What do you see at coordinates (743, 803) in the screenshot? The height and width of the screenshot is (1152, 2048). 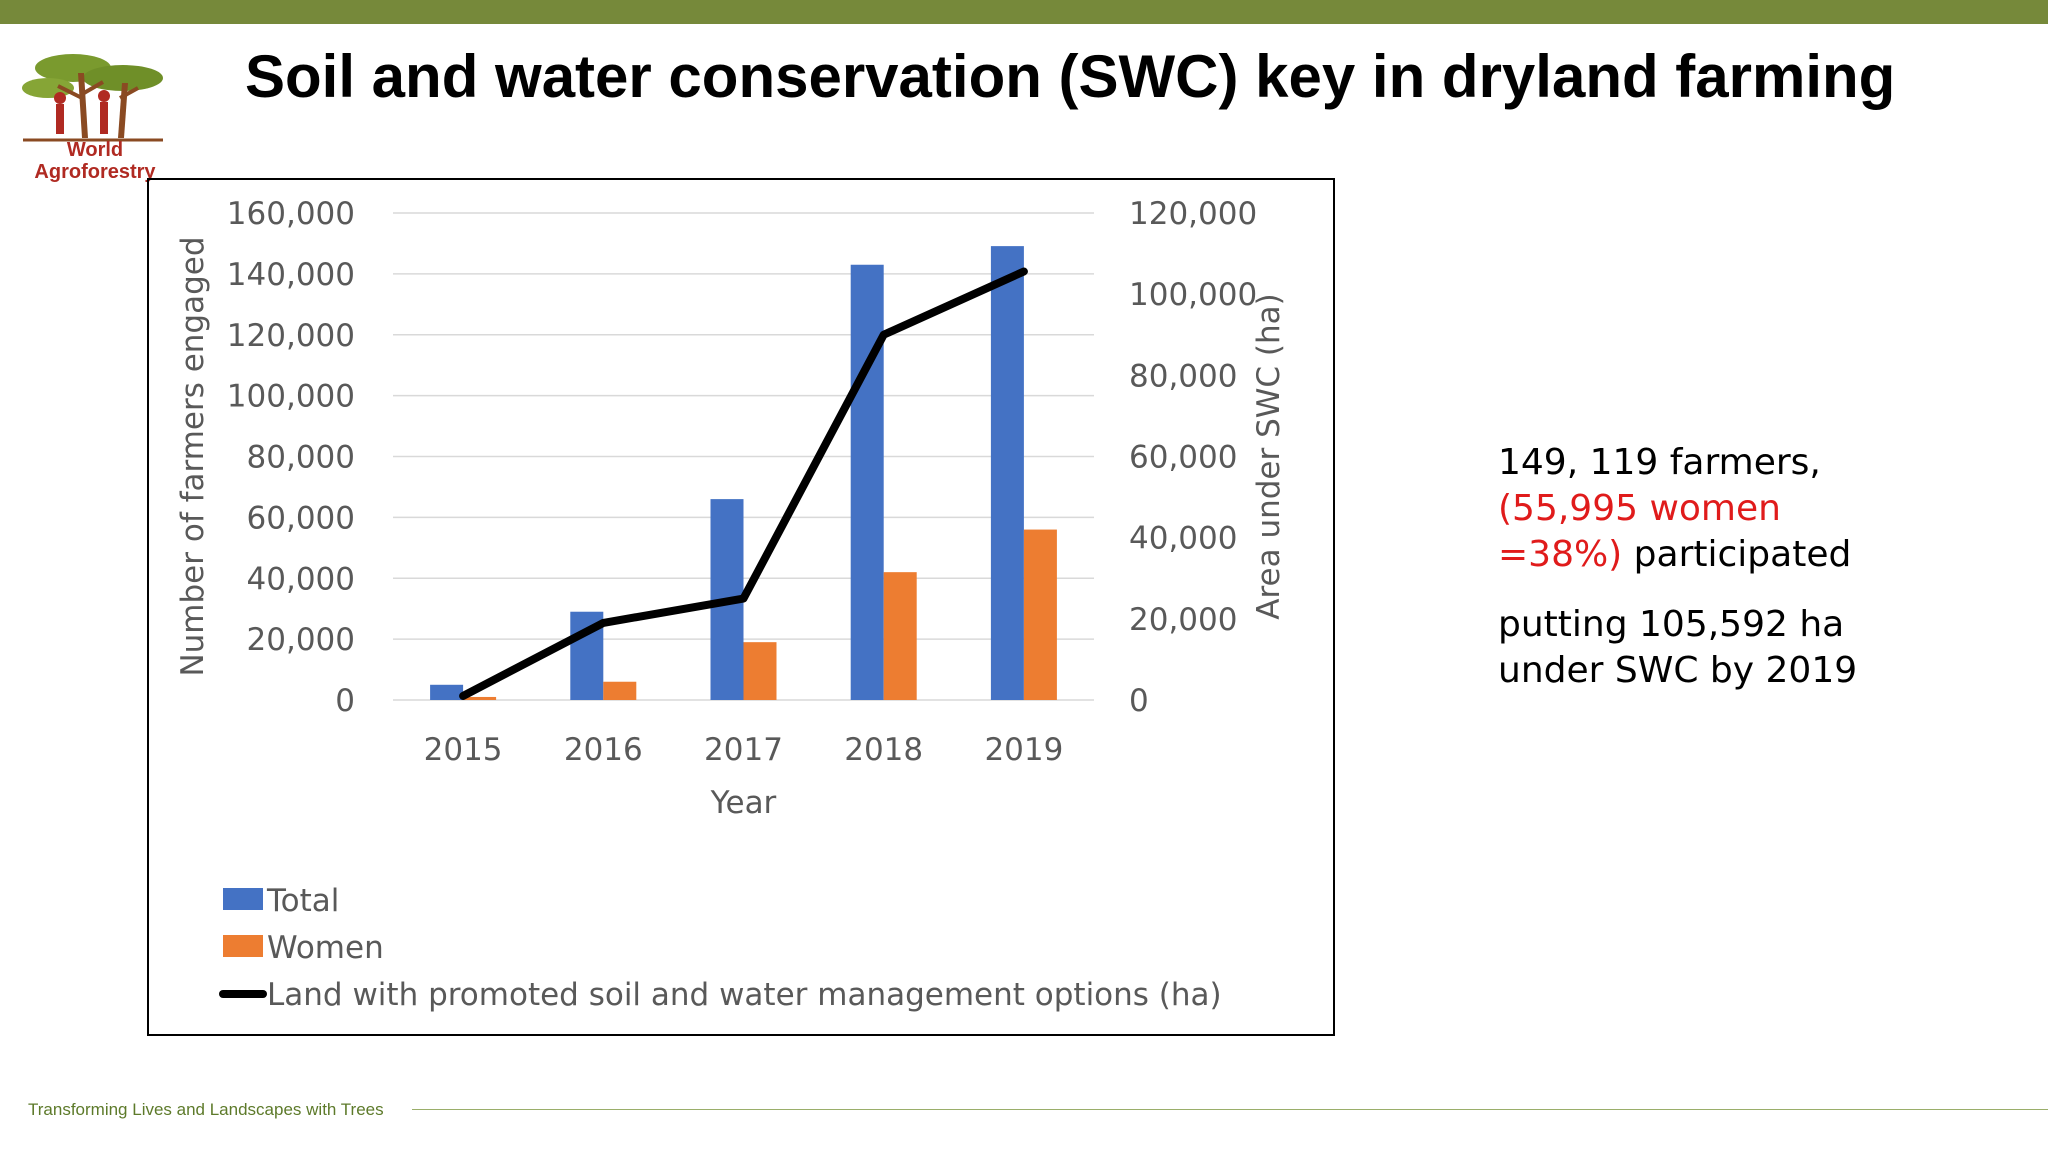 I see `x-axis-title: Year` at bounding box center [743, 803].